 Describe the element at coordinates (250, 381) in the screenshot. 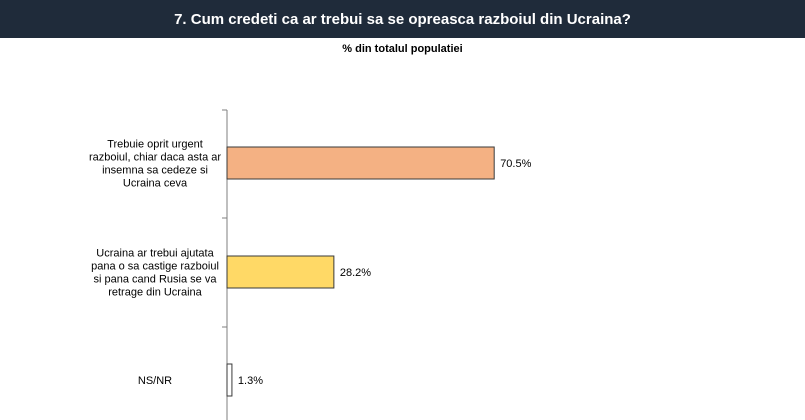

I see `bar-value-label: 1.3%` at that location.